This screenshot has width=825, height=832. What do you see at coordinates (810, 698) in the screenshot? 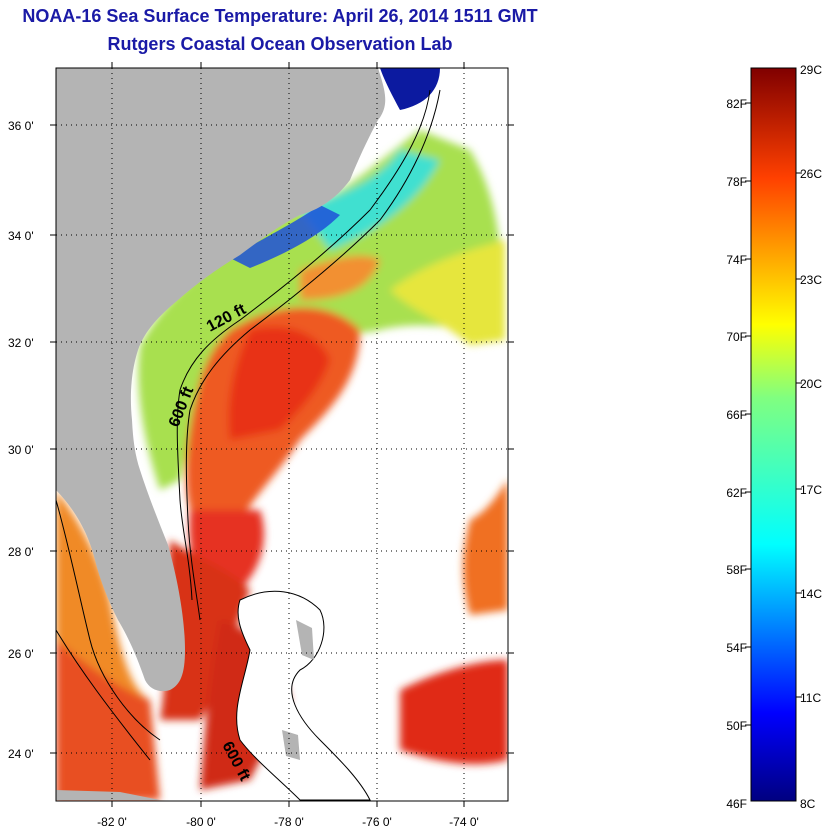
I see `colorbar-c-label: 11C` at bounding box center [810, 698].